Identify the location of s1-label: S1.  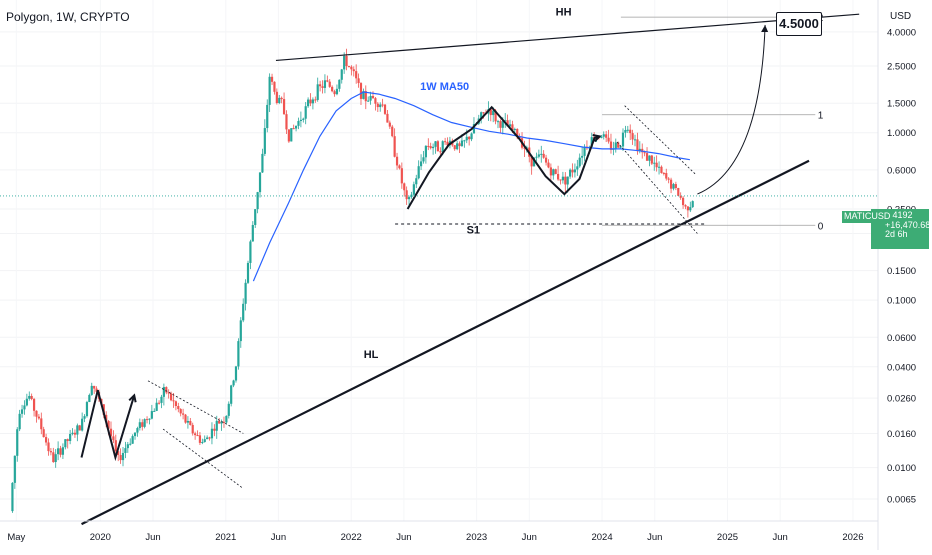
(473, 231).